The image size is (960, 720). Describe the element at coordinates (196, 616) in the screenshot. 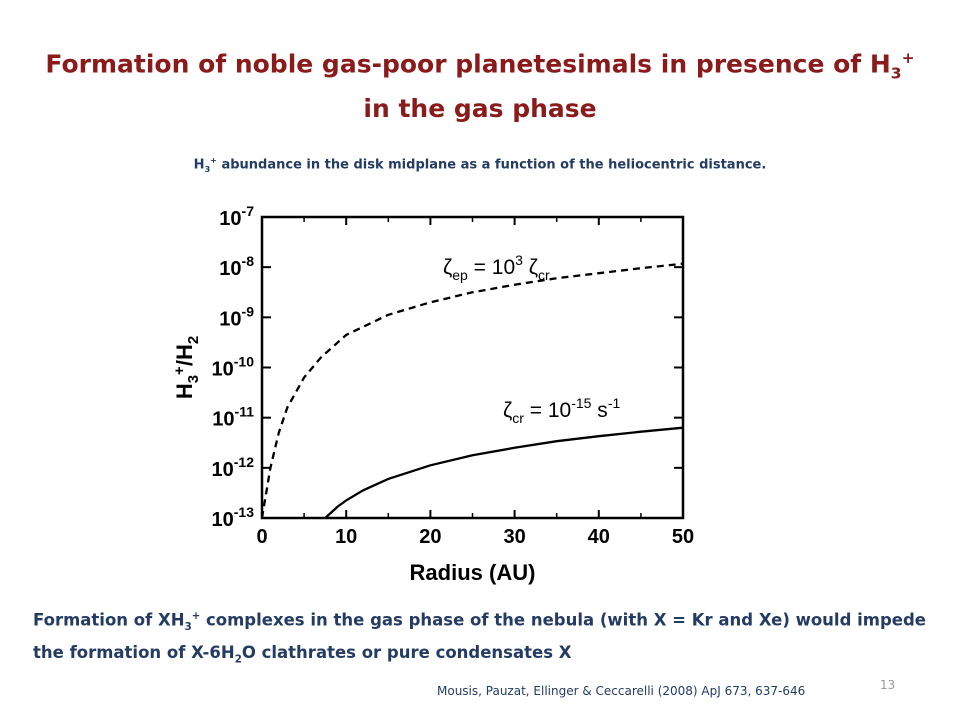

I see `caption-sup-1: +` at that location.